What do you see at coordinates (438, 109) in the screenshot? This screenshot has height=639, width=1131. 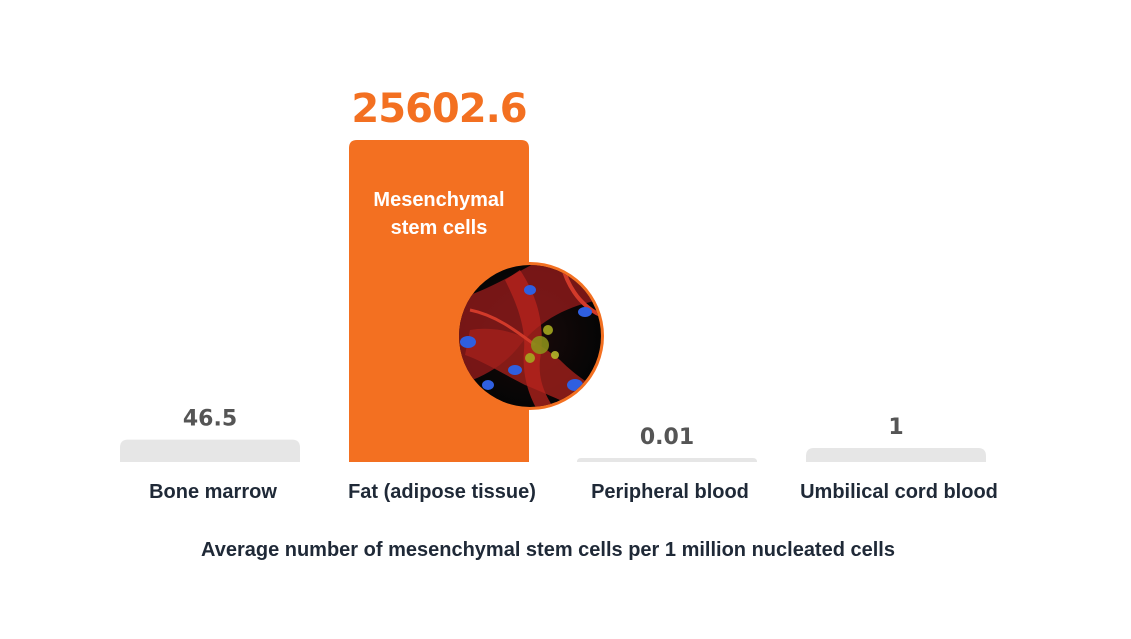 I see `value-label: 25602.6` at bounding box center [438, 109].